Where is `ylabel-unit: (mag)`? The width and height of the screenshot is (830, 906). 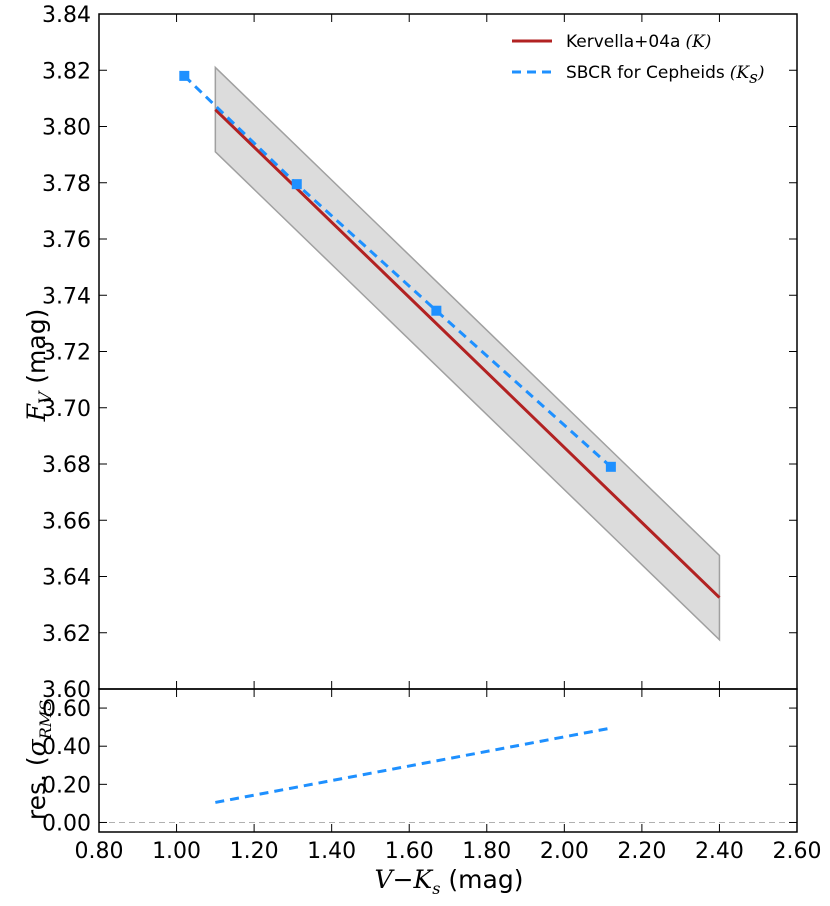 ylabel-unit: (mag) is located at coordinates (36, 350).